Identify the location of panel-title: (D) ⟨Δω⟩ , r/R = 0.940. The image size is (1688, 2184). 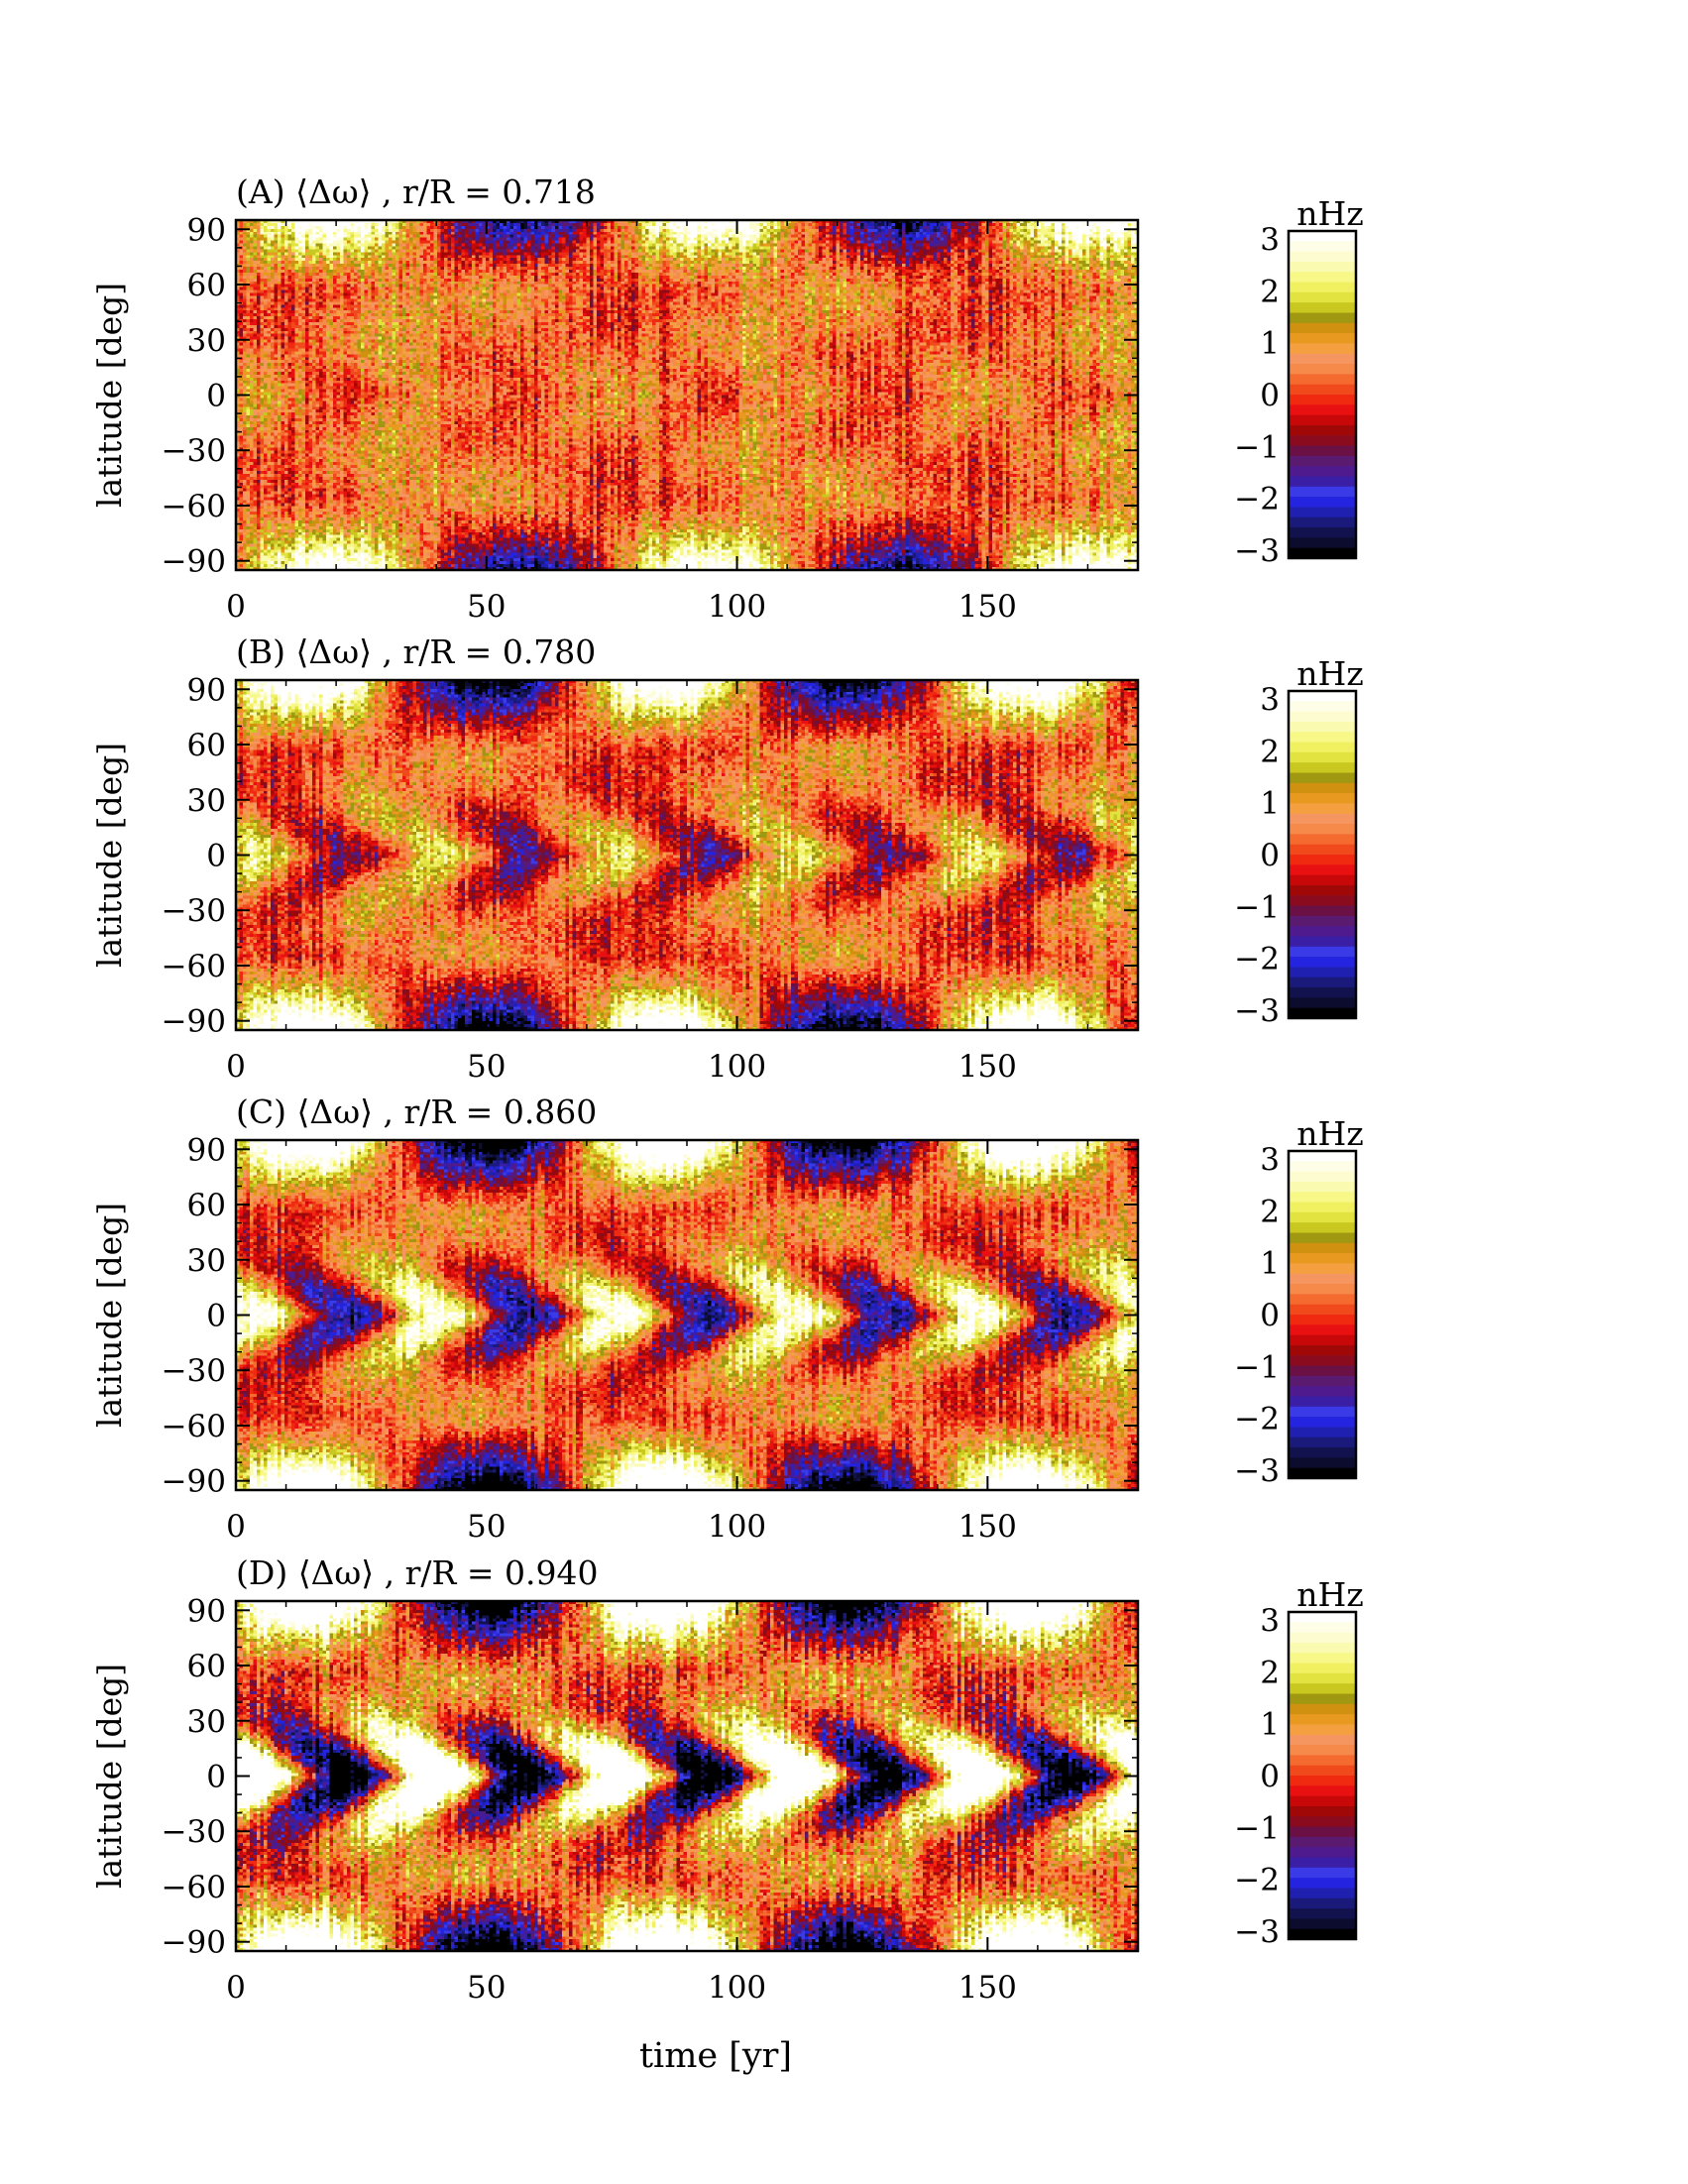
(417, 1572).